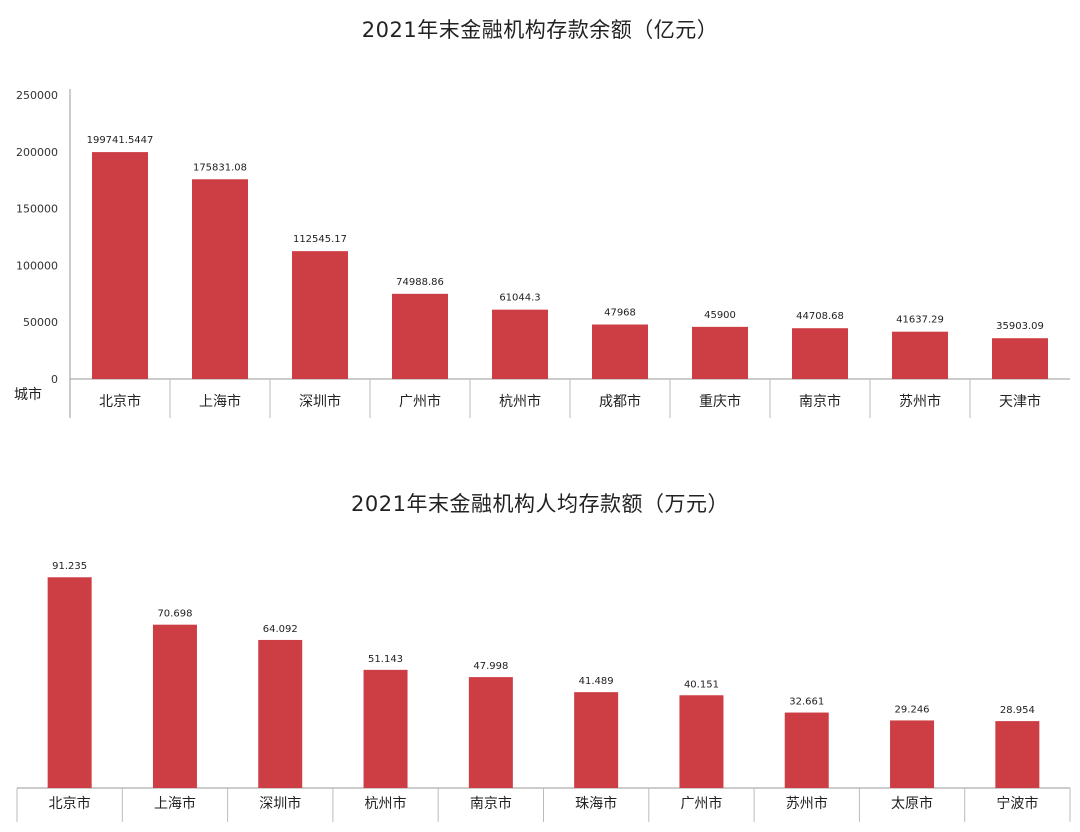  I want to click on data-label: 64.092, so click(280, 629).